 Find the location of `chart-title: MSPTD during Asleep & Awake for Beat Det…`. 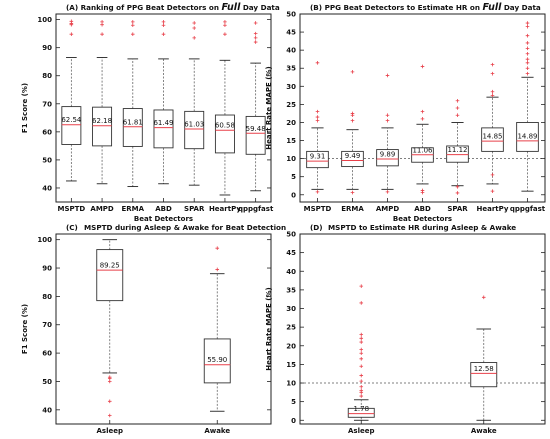

chart-title: MSPTD during Asleep & Awake for Beat Det… is located at coordinates (185, 227).